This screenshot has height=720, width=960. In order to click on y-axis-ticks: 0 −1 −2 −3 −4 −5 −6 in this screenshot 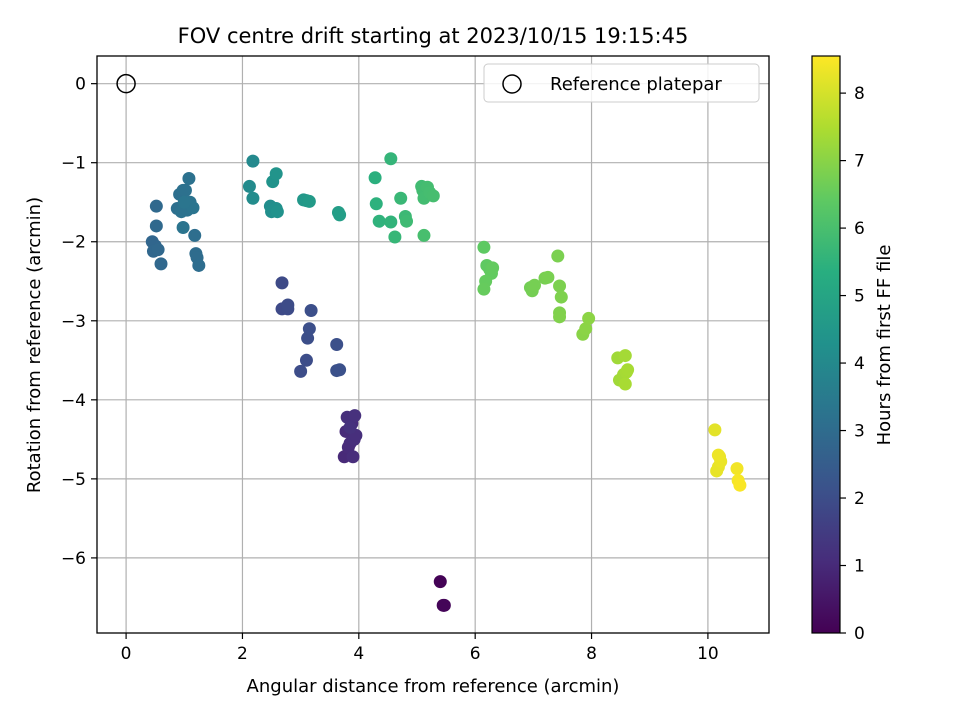, I will do `click(79, 322)`.